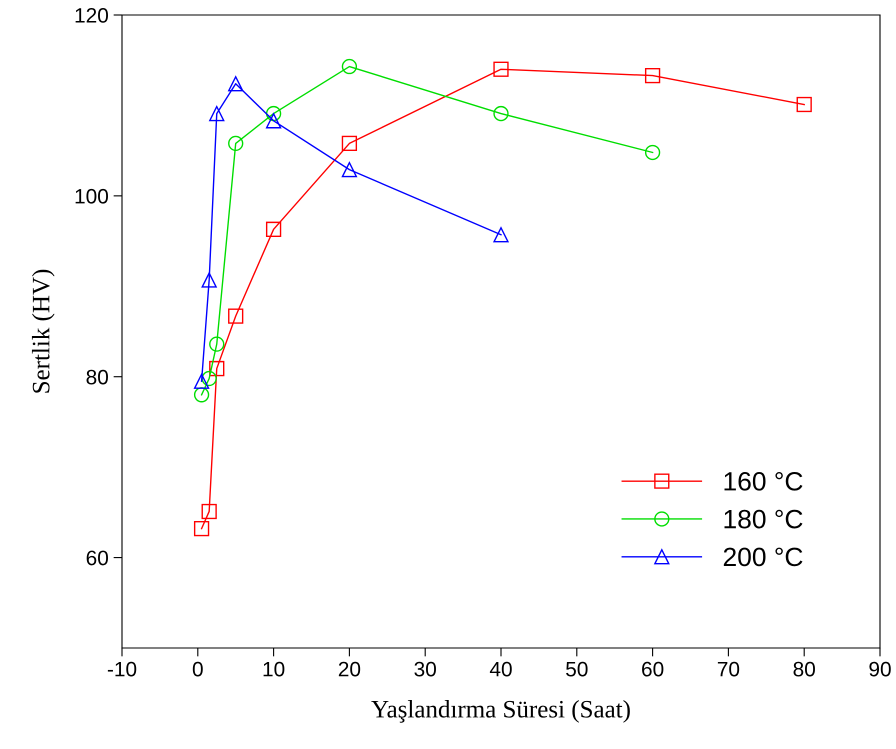 The width and height of the screenshot is (896, 749). What do you see at coordinates (880, 669) in the screenshot?
I see `x-tick-label: 90` at bounding box center [880, 669].